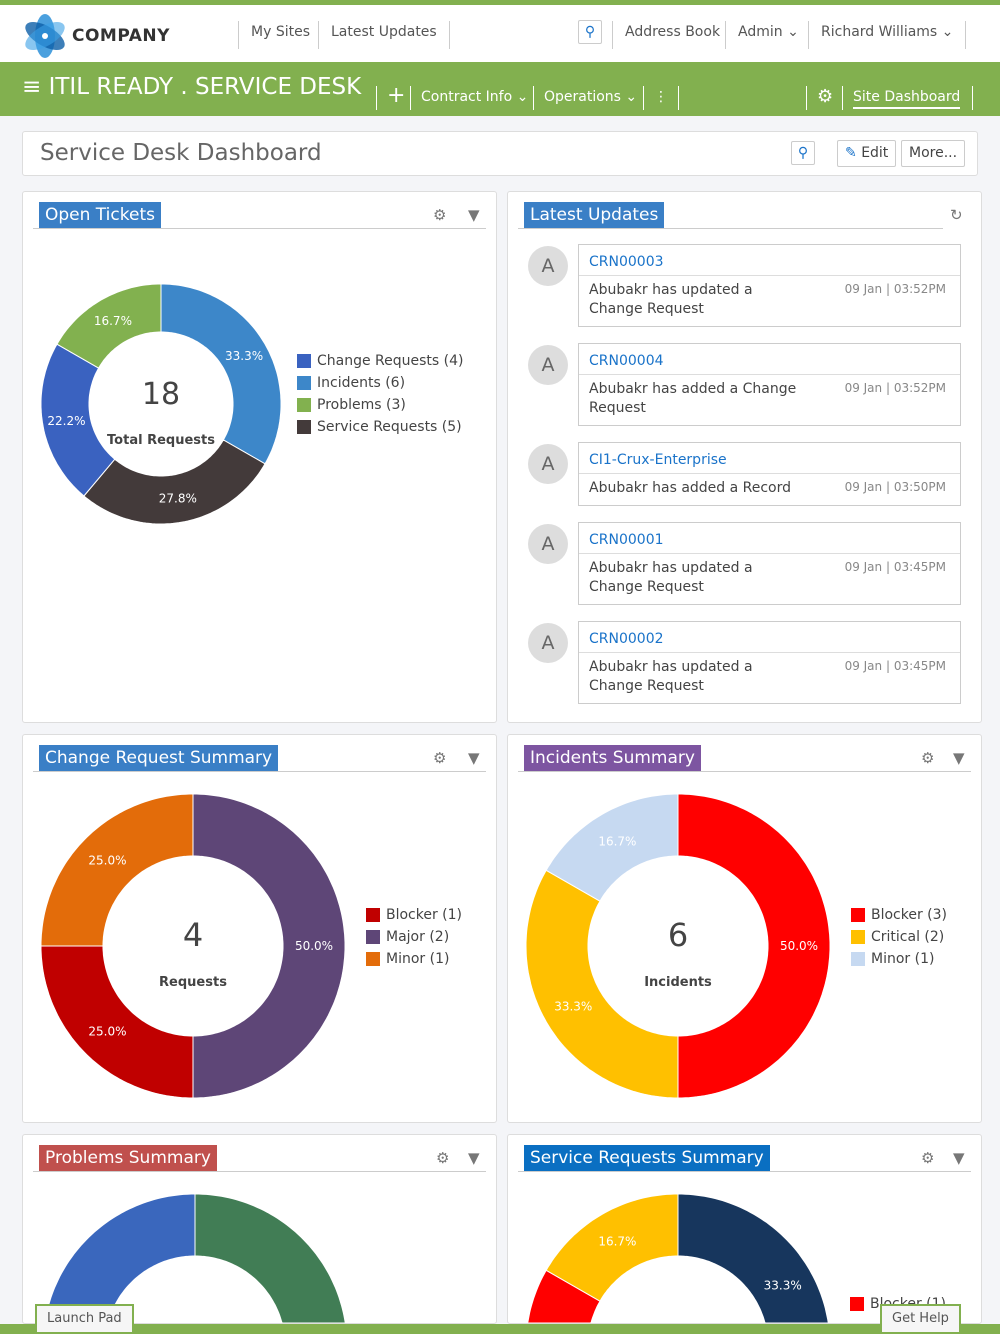 This screenshot has height=1334, width=1000. Describe the element at coordinates (45, 36) in the screenshot. I see `logo-icon` at that location.